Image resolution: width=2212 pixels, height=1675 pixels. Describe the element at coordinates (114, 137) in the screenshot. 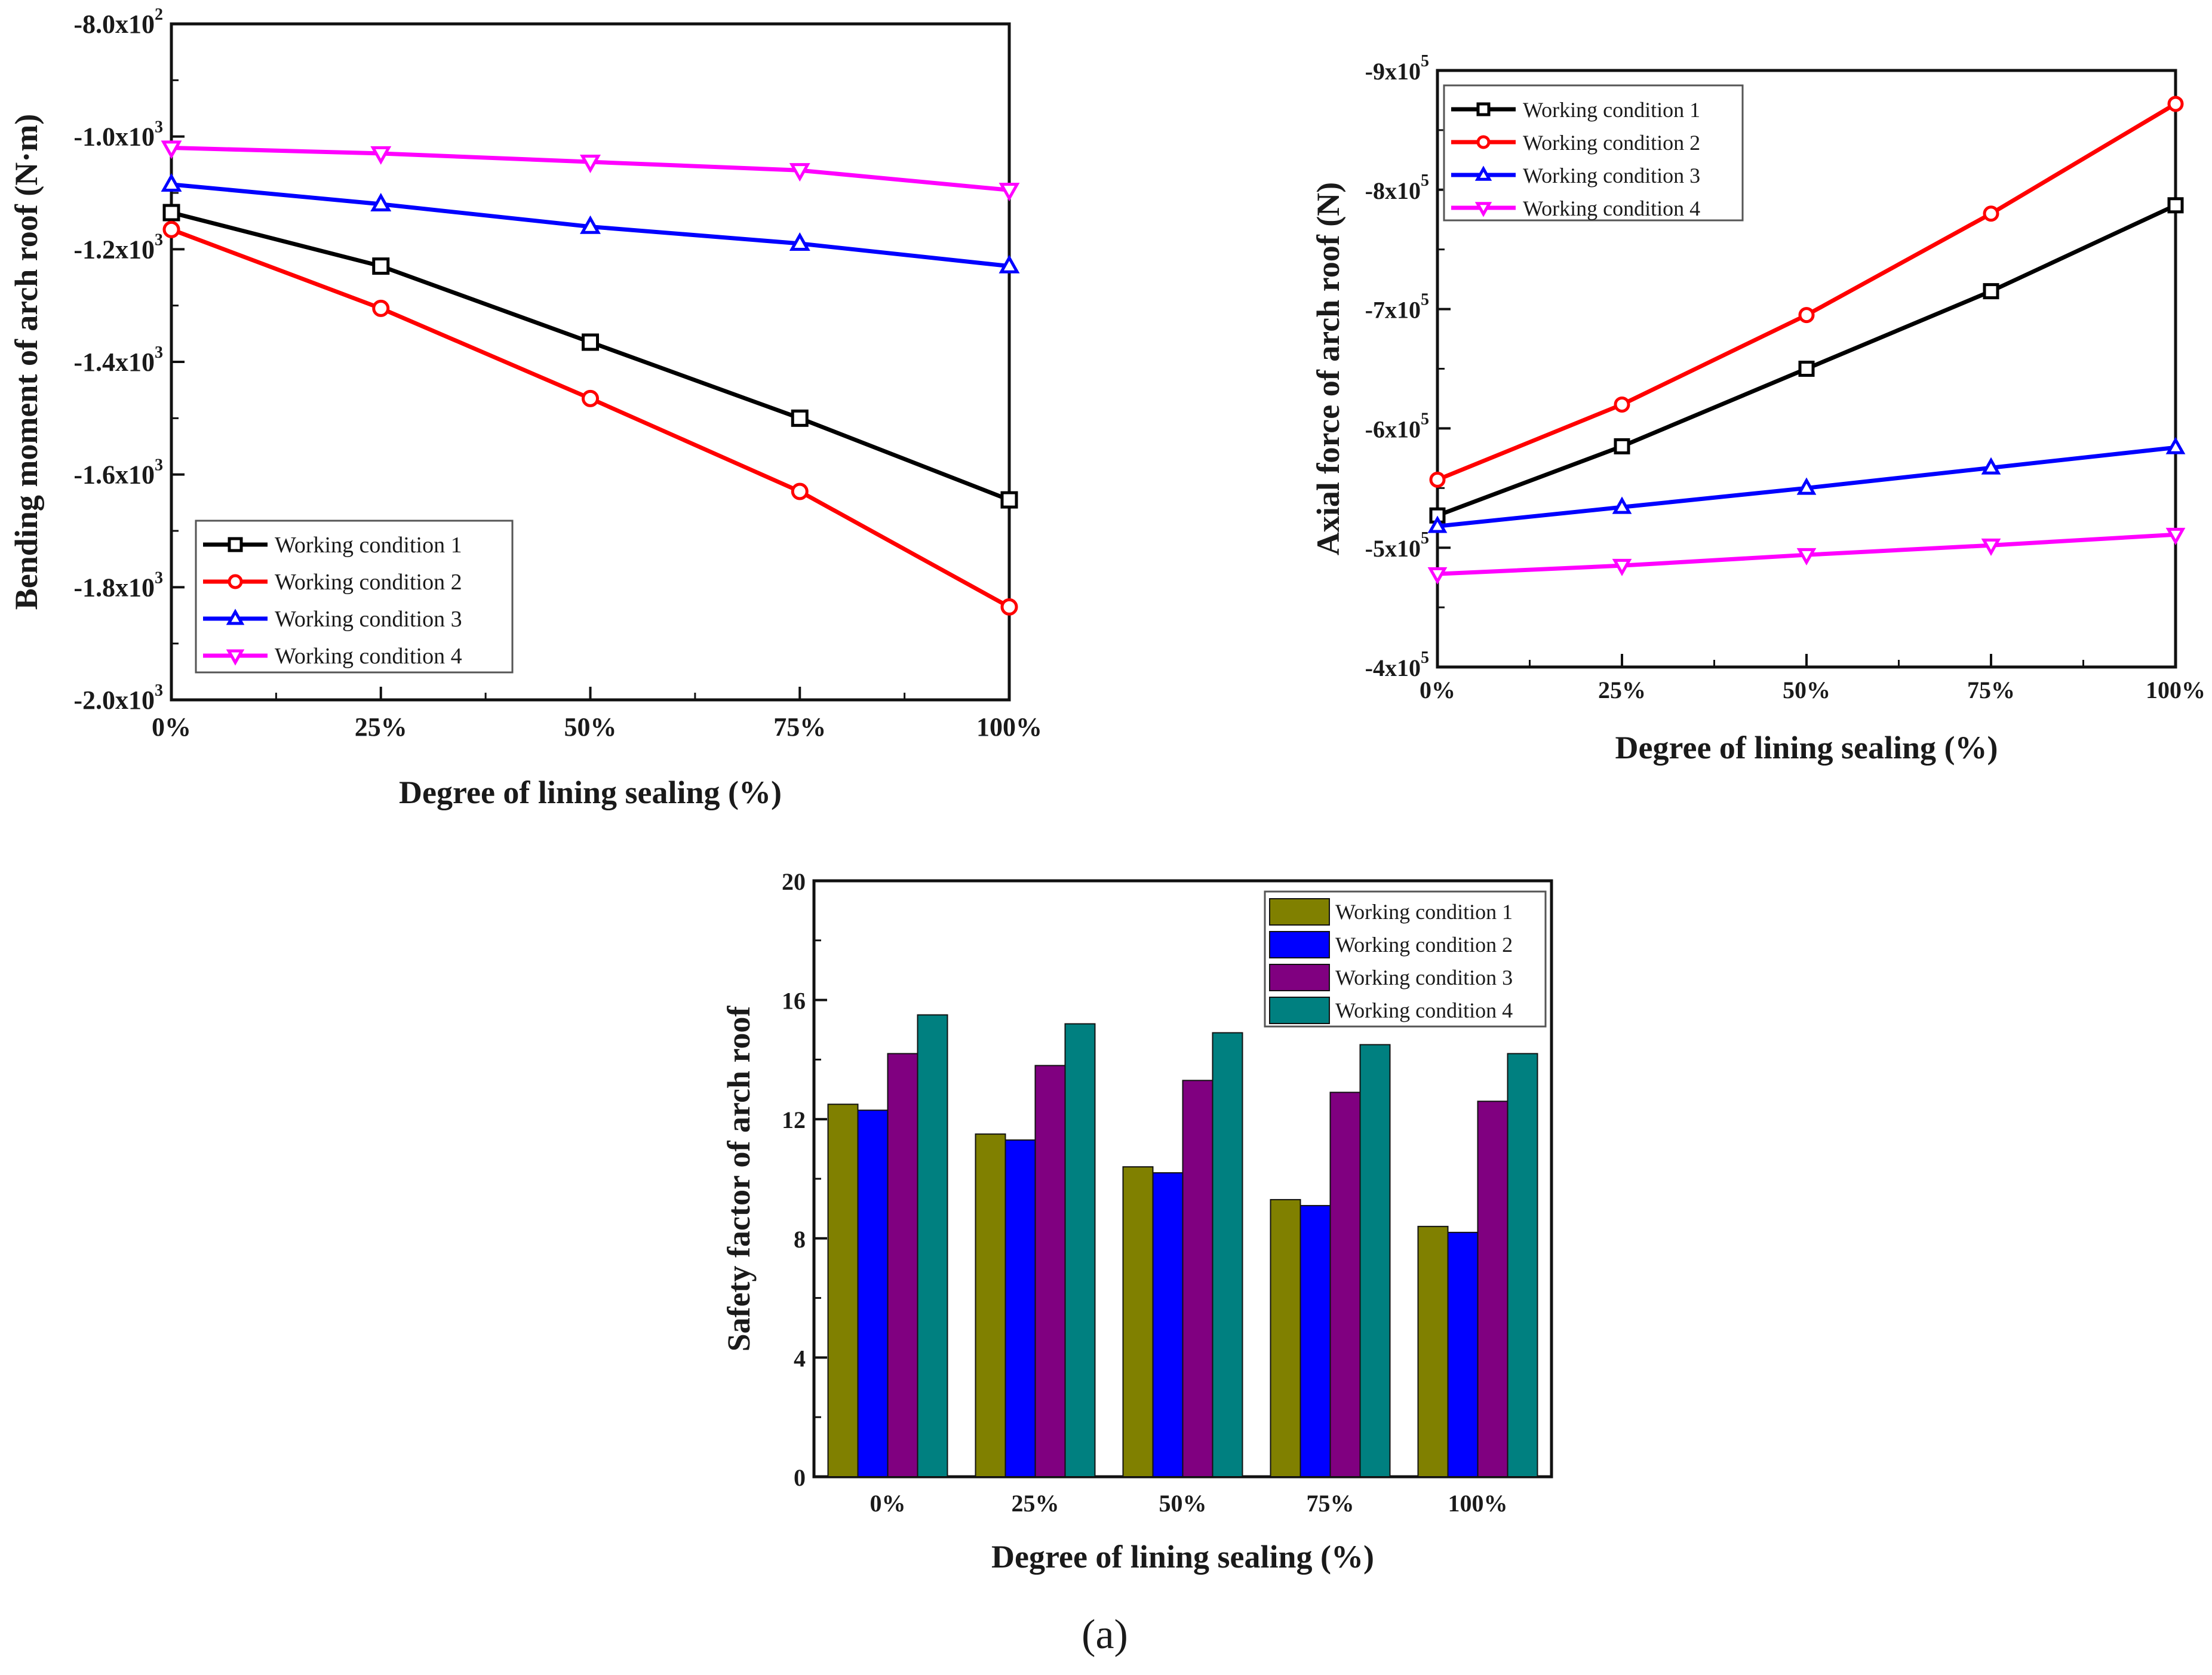

I see `y-tick-label-base: -1.0x10` at that location.